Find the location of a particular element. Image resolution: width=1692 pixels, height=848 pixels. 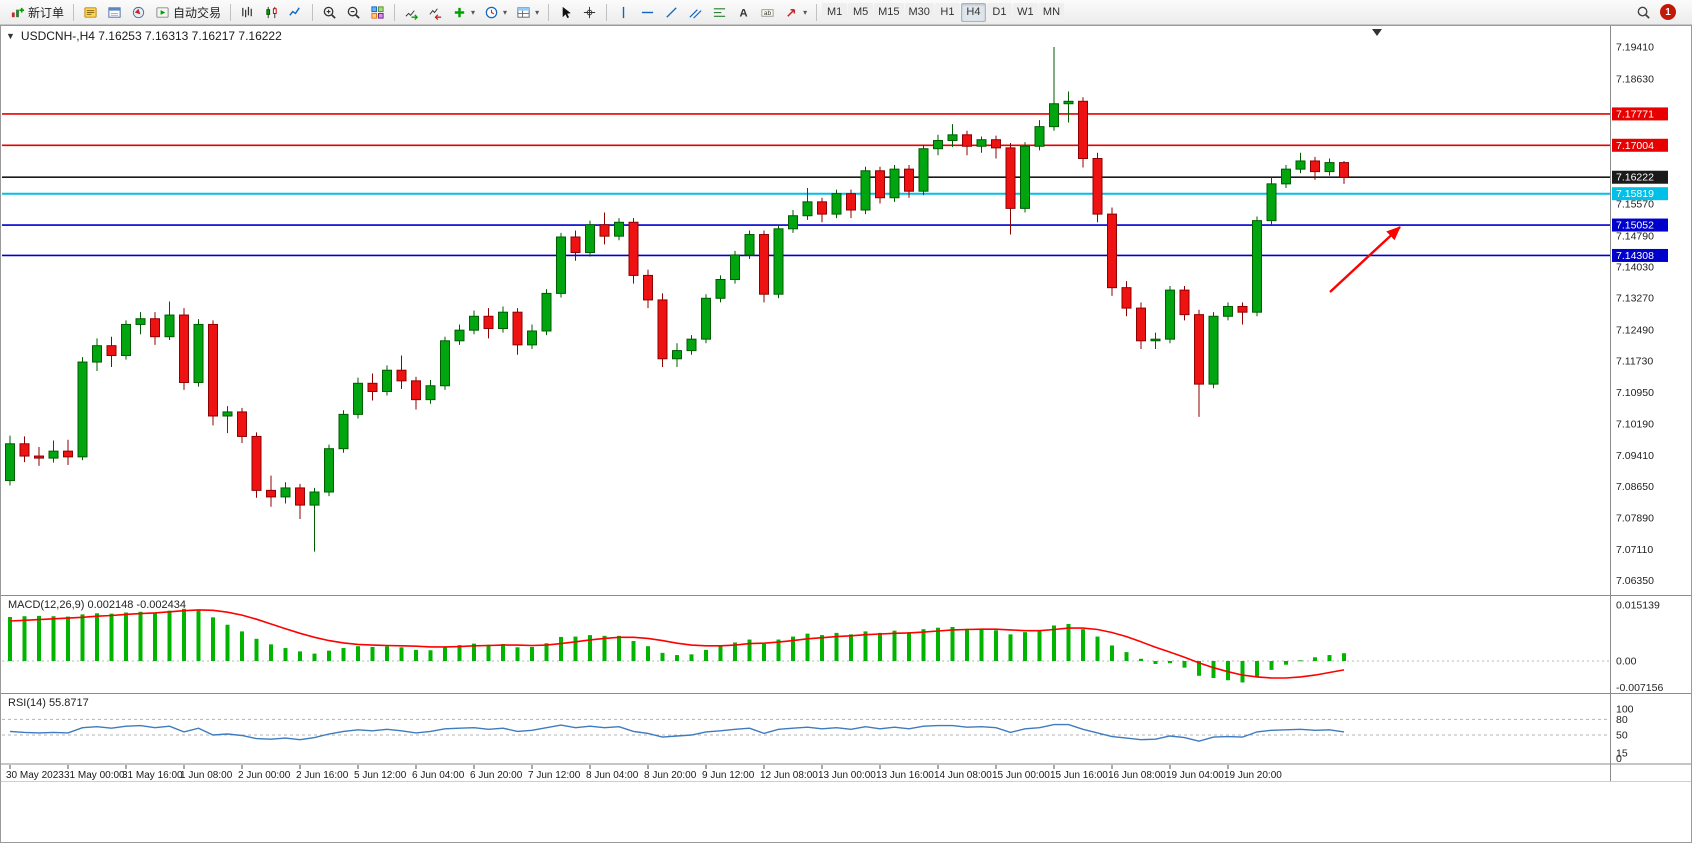

price-tag-7.14308 is located at coordinates (1640, 255).